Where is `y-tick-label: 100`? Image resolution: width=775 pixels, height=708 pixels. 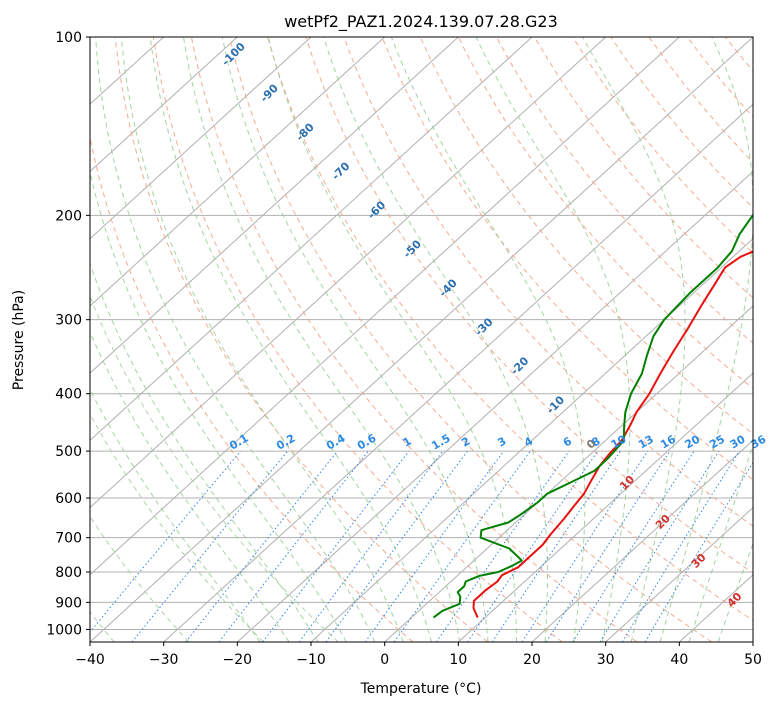 y-tick-label: 100 is located at coordinates (68, 38).